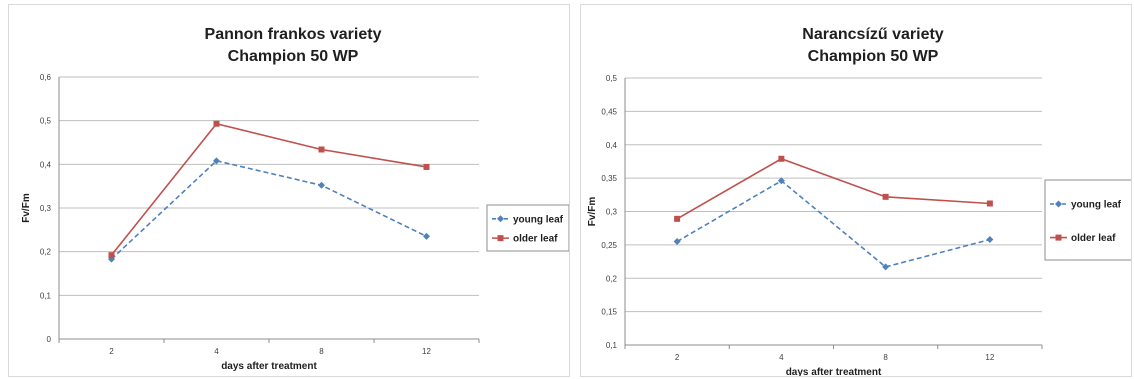 The image size is (1134, 379). What do you see at coordinates (609, 312) in the screenshot?
I see `y-tick-label: 0,15` at bounding box center [609, 312].